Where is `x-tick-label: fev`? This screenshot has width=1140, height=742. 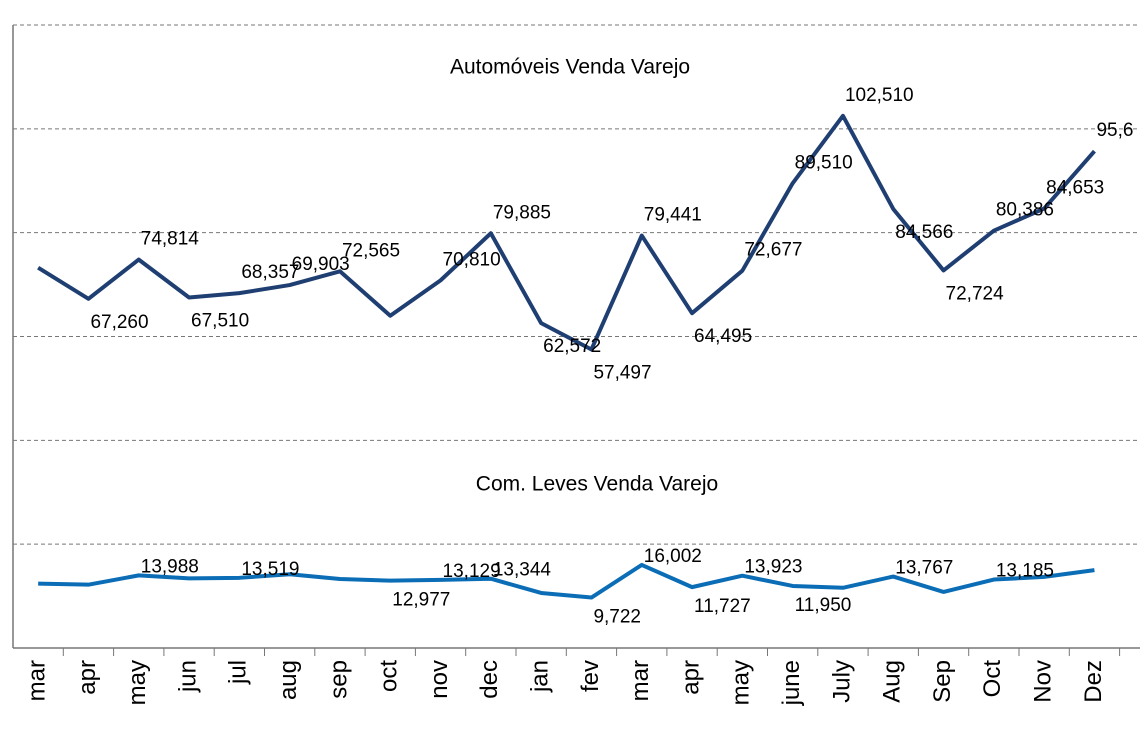 x-tick-label: fev is located at coordinates (590, 676).